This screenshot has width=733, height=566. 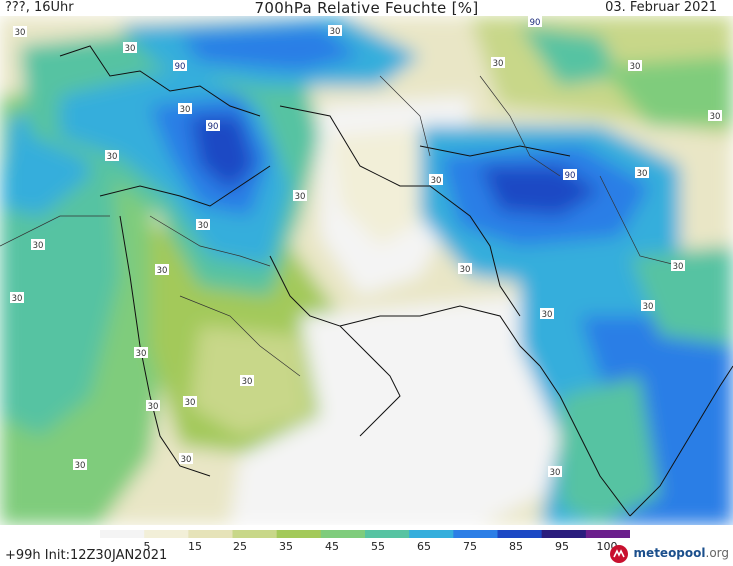 What do you see at coordinates (516, 546) in the screenshot?
I see `colorbar-tick-label: 85` at bounding box center [516, 546].